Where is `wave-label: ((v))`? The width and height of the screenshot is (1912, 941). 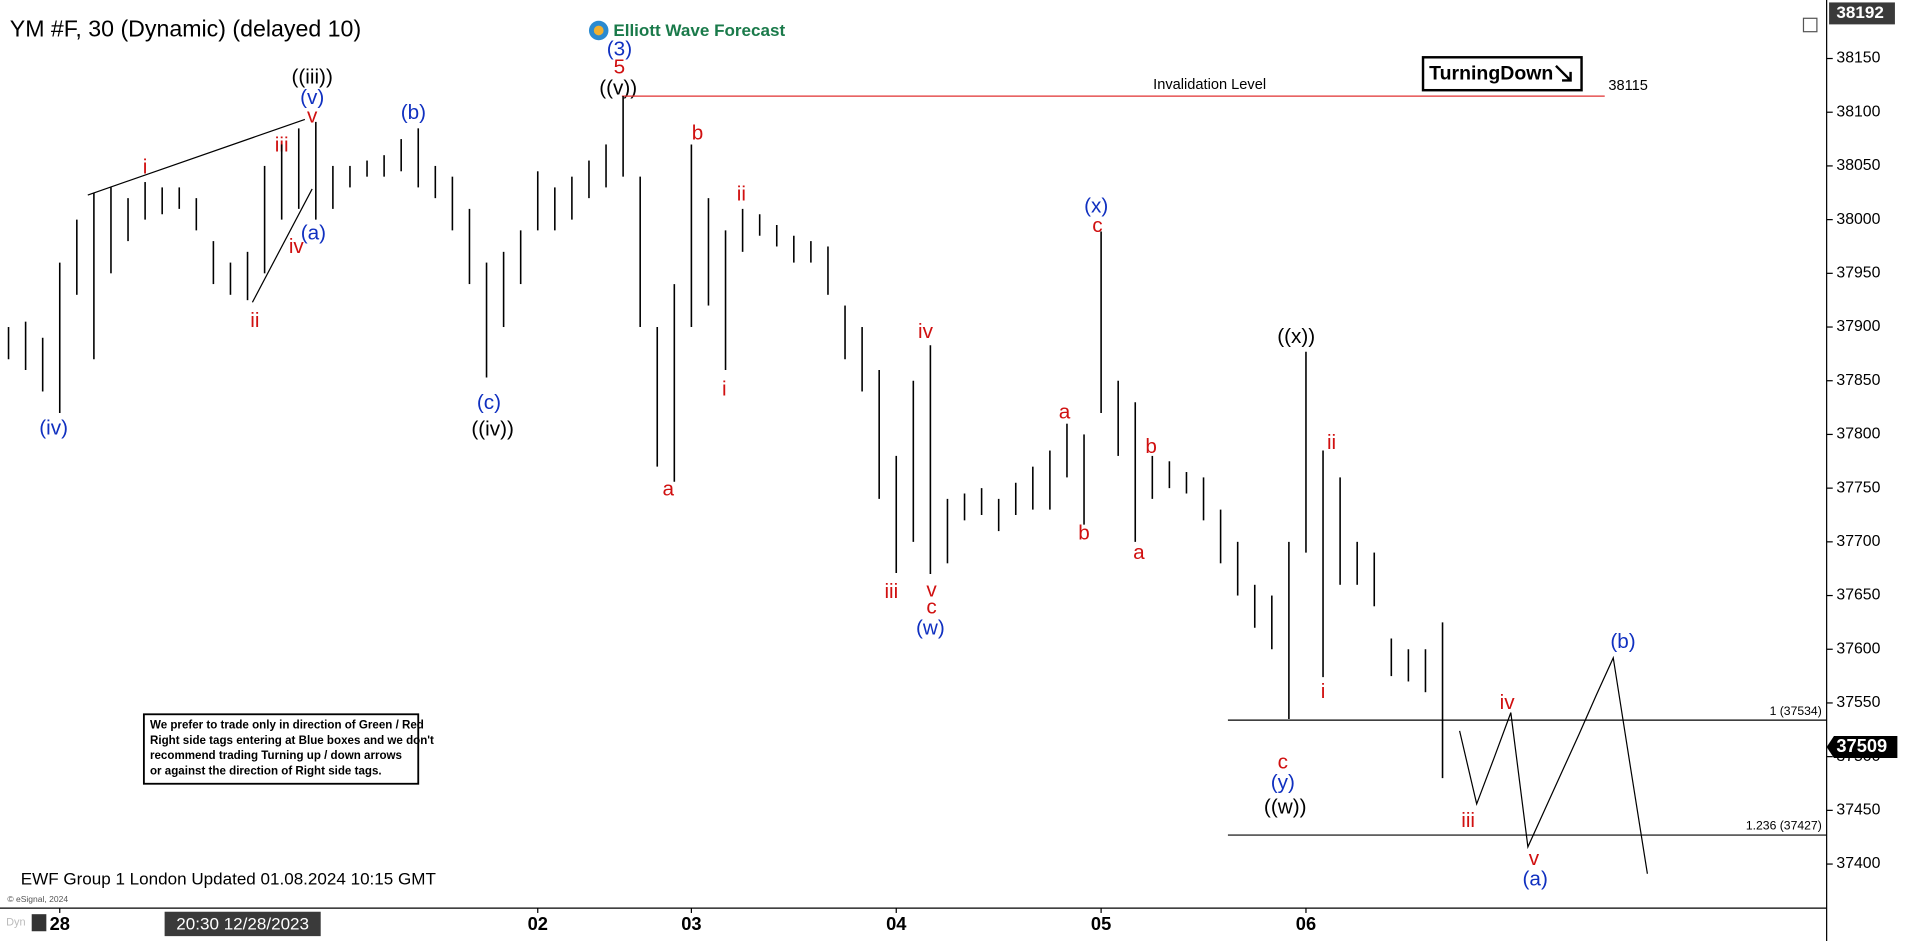 wave-label: ((v)) is located at coordinates (618, 87).